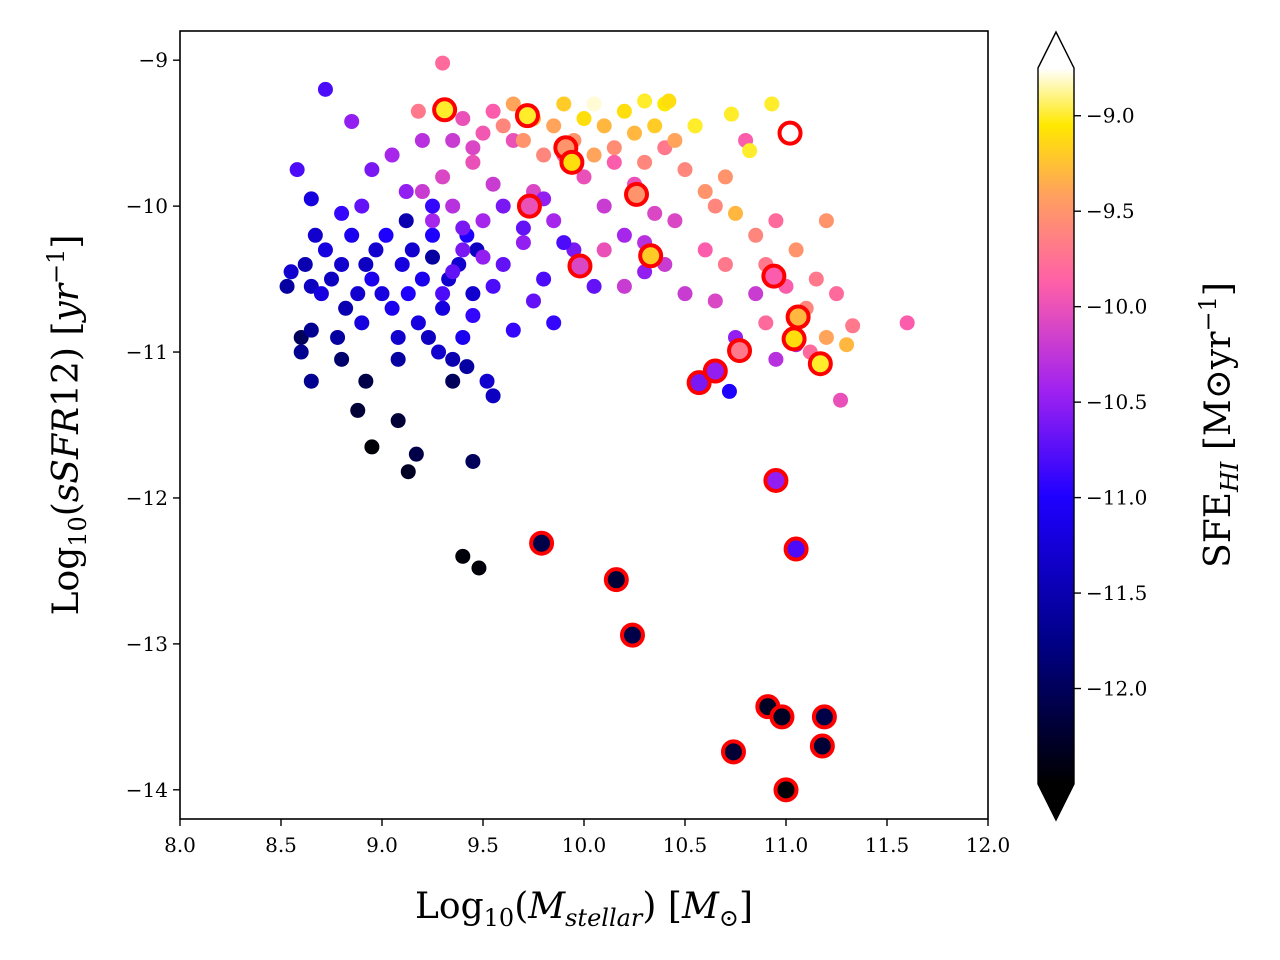 The height and width of the screenshot is (960, 1280). Describe the element at coordinates (1056, 426) in the screenshot. I see `colorbar-outline` at that location.